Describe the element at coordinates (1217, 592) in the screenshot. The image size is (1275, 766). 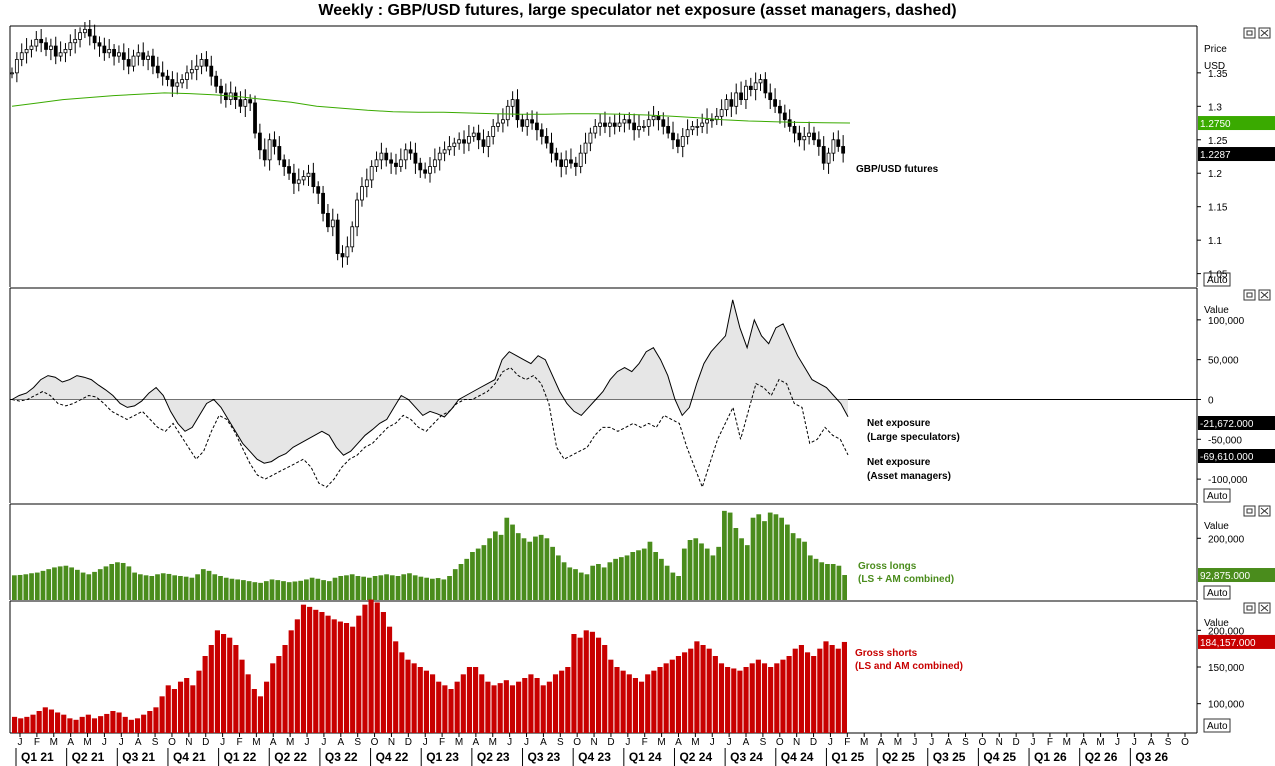
I see `auto-scale-button: Auto` at that location.